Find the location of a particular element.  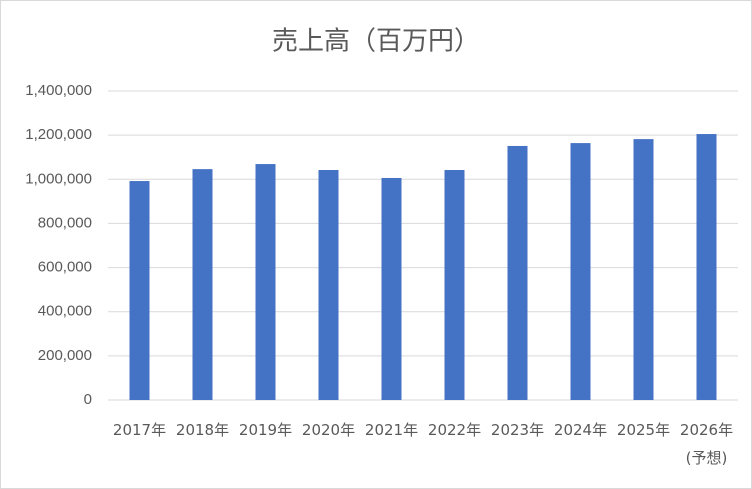

chart-title: 売上高（百万円） is located at coordinates (376, 42).